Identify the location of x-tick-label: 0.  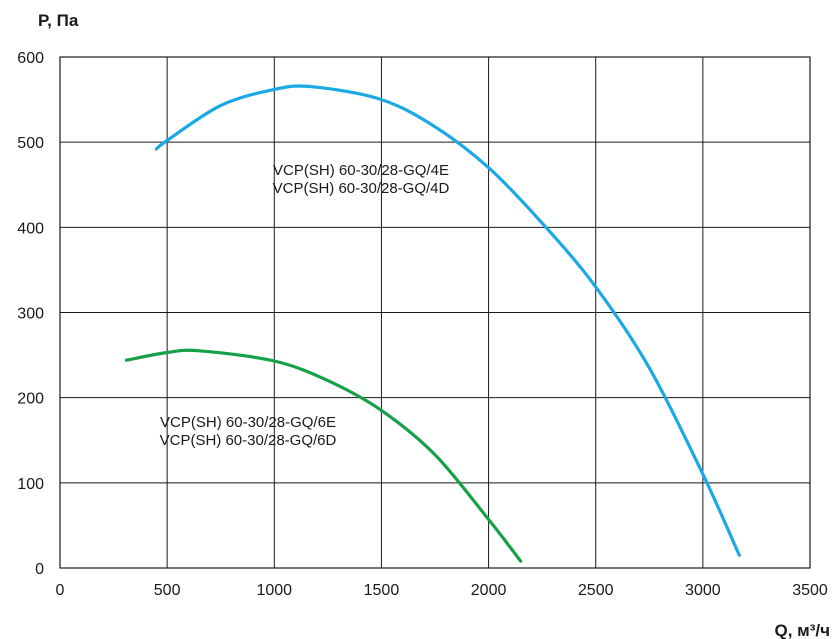
(60, 590).